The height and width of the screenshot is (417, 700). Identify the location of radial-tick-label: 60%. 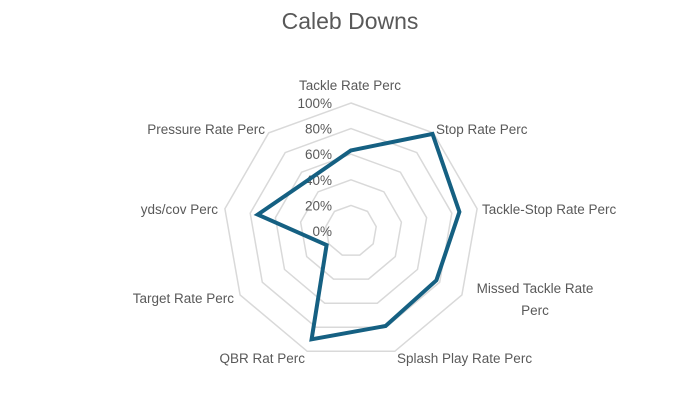
(318, 154).